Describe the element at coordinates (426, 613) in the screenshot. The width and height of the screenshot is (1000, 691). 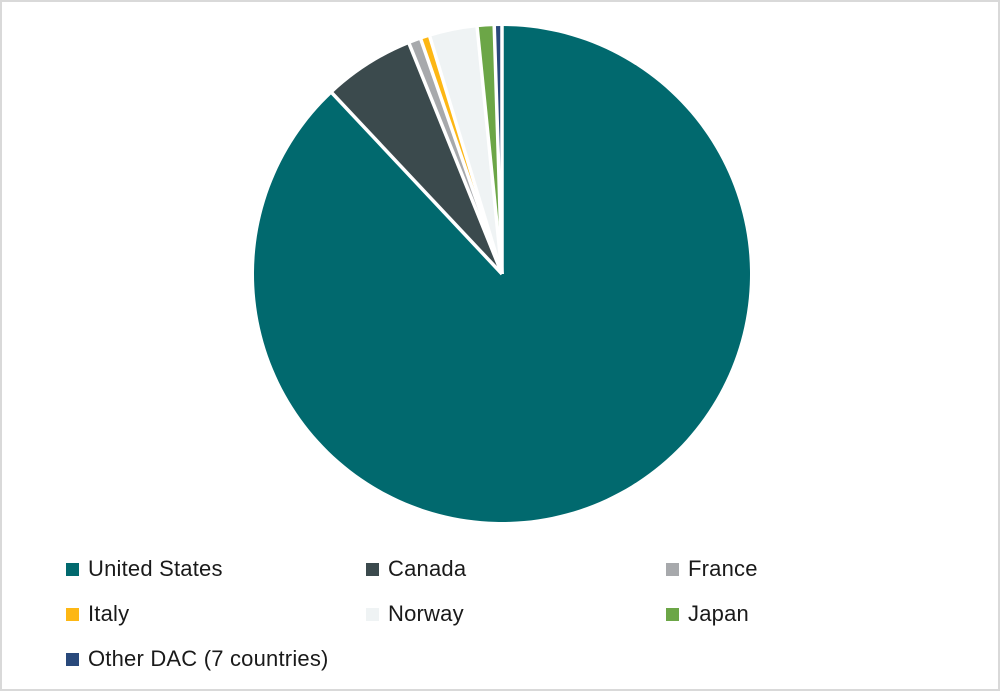
I see `legend-label: Norway` at that location.